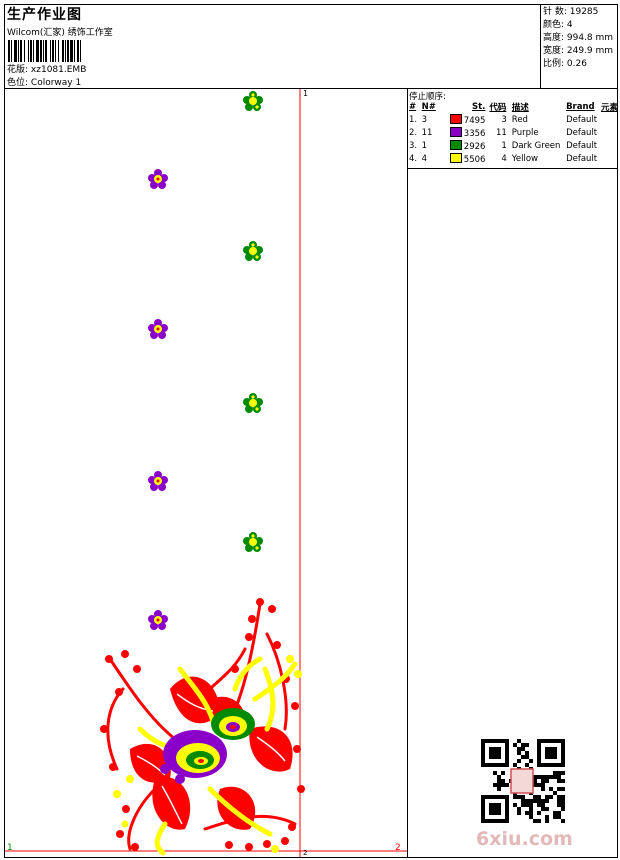  I want to click on colorway-label: 色位:, so click(18, 83).